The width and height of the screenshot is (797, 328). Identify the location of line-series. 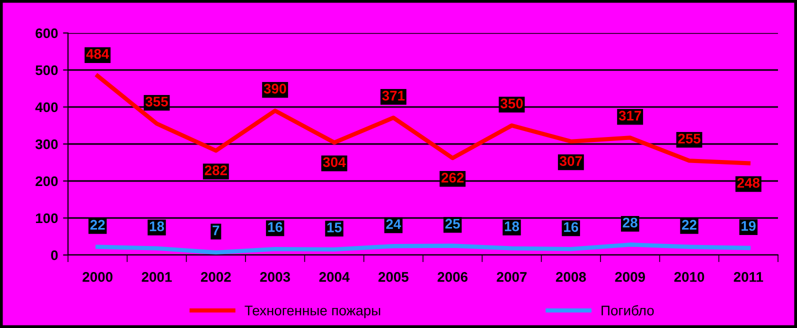
(423, 248).